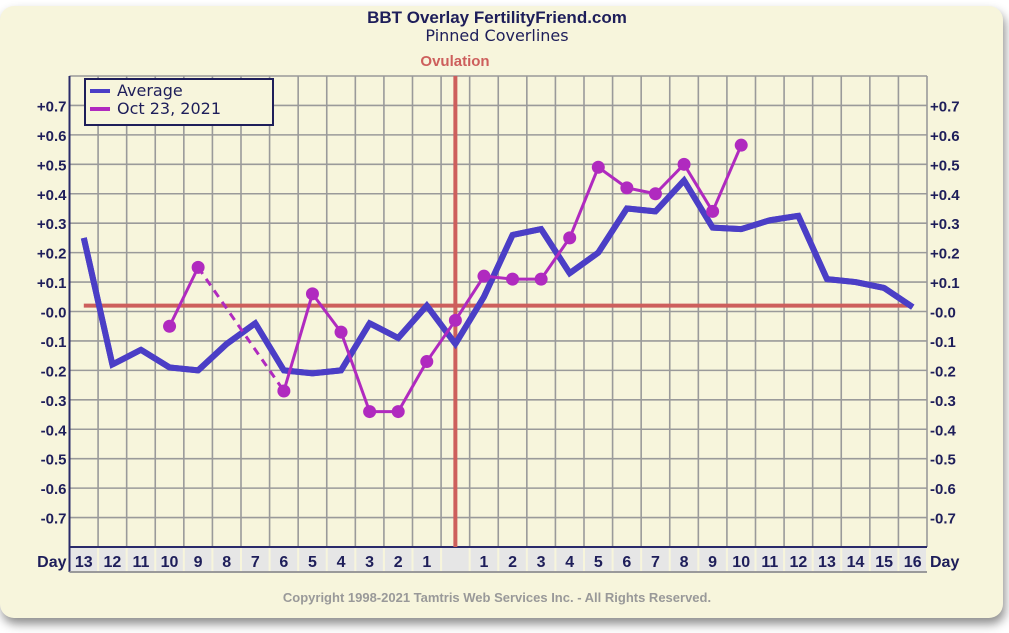  I want to click on y-tick-right: +0.1, so click(945, 283).